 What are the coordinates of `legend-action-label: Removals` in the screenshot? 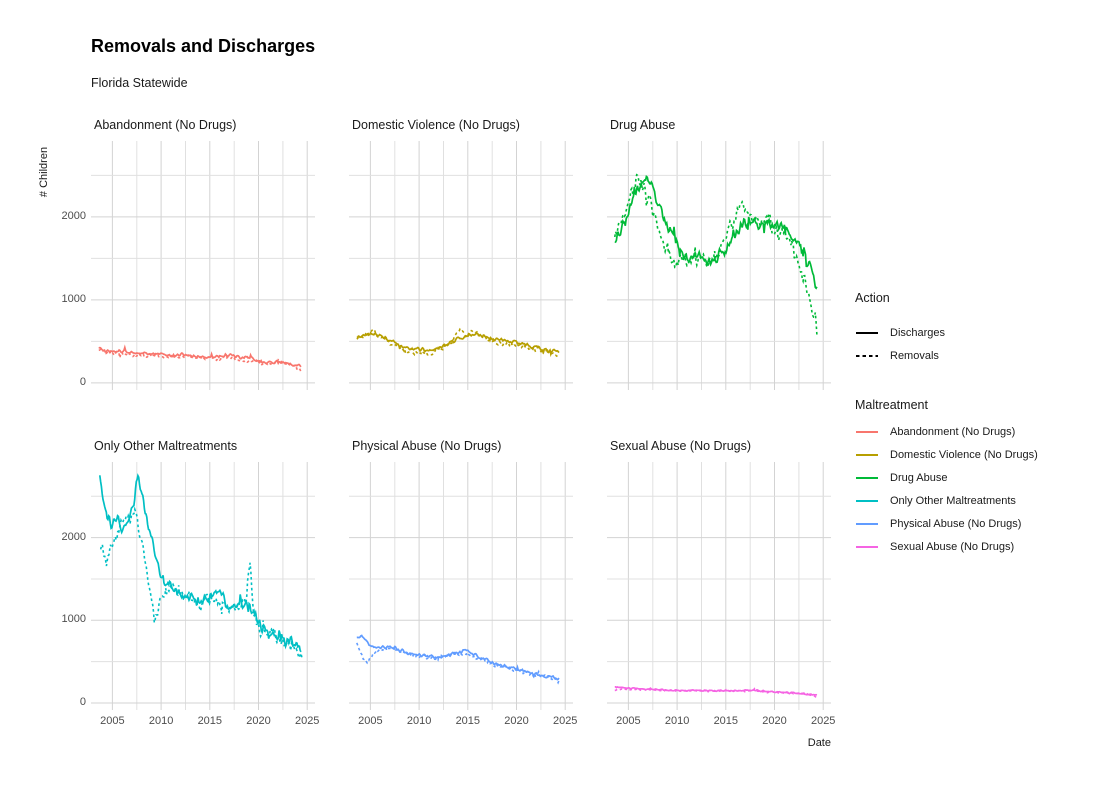 It's located at (914, 356).